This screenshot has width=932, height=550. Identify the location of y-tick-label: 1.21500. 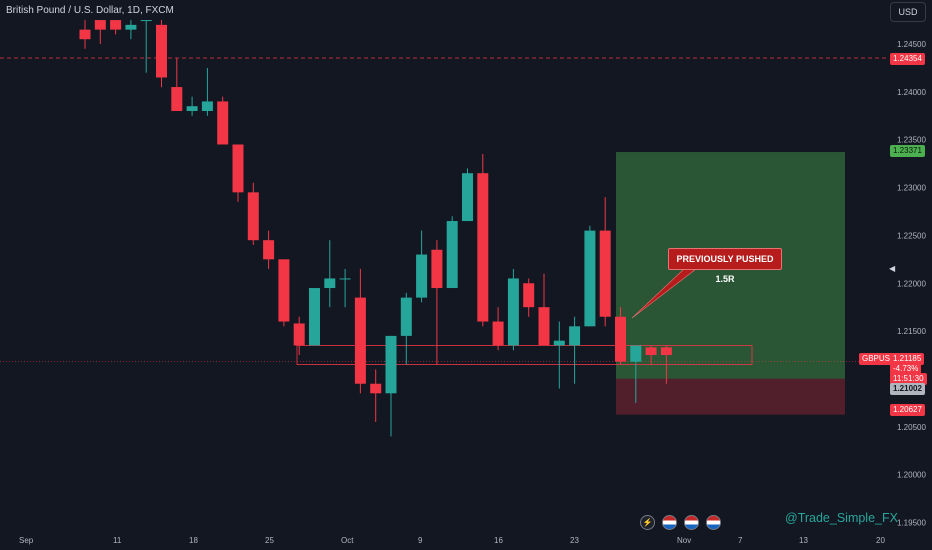
(911, 331).